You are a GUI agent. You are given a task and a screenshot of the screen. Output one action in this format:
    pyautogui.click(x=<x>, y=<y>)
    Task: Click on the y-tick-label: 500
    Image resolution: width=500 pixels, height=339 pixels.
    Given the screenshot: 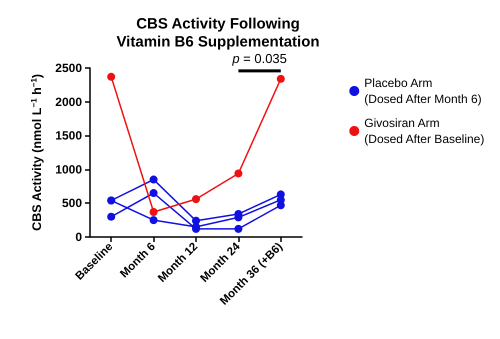 What is the action you would take?
    pyautogui.click(x=72, y=203)
    